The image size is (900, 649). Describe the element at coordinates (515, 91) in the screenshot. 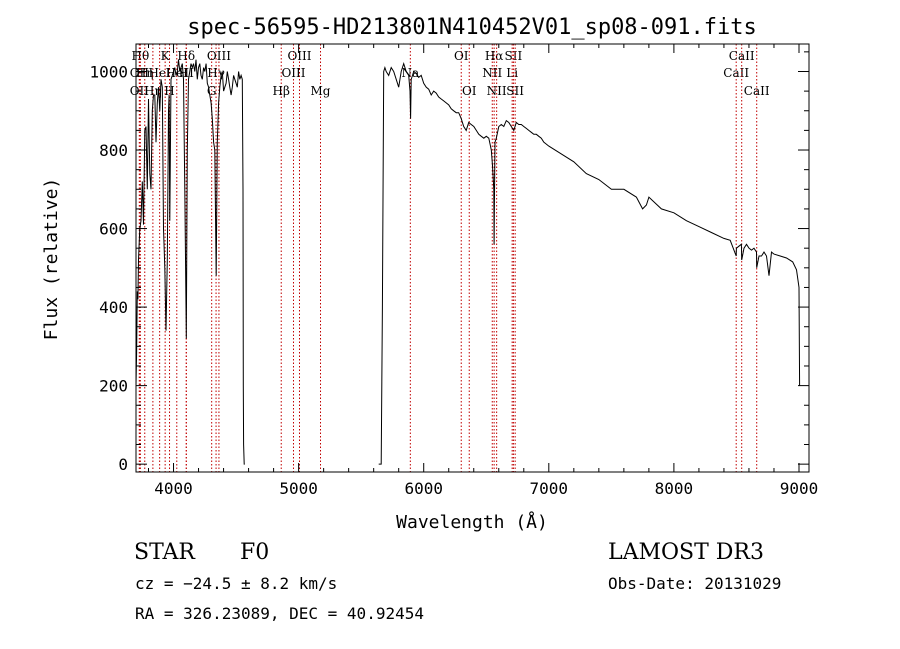

I see `line-marker-label-26: SII` at that location.